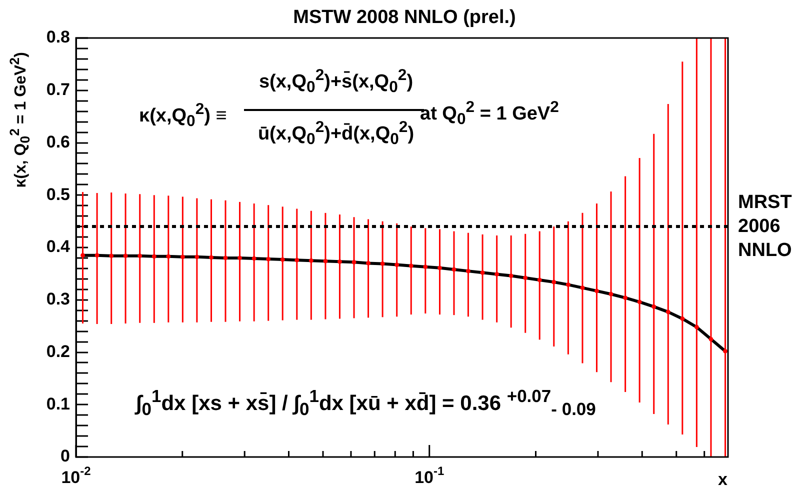  I want to click on y-tick-label: 0.3, so click(58, 299).